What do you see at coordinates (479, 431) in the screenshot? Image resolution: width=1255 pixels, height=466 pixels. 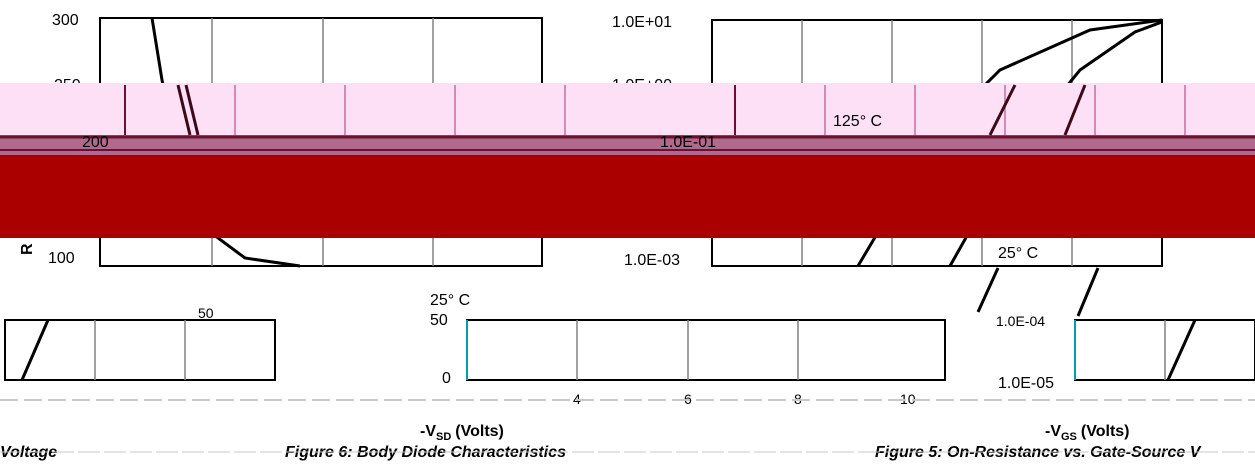 I see `bottom-middle-xlabel-unit: (Volts)` at bounding box center [479, 431].